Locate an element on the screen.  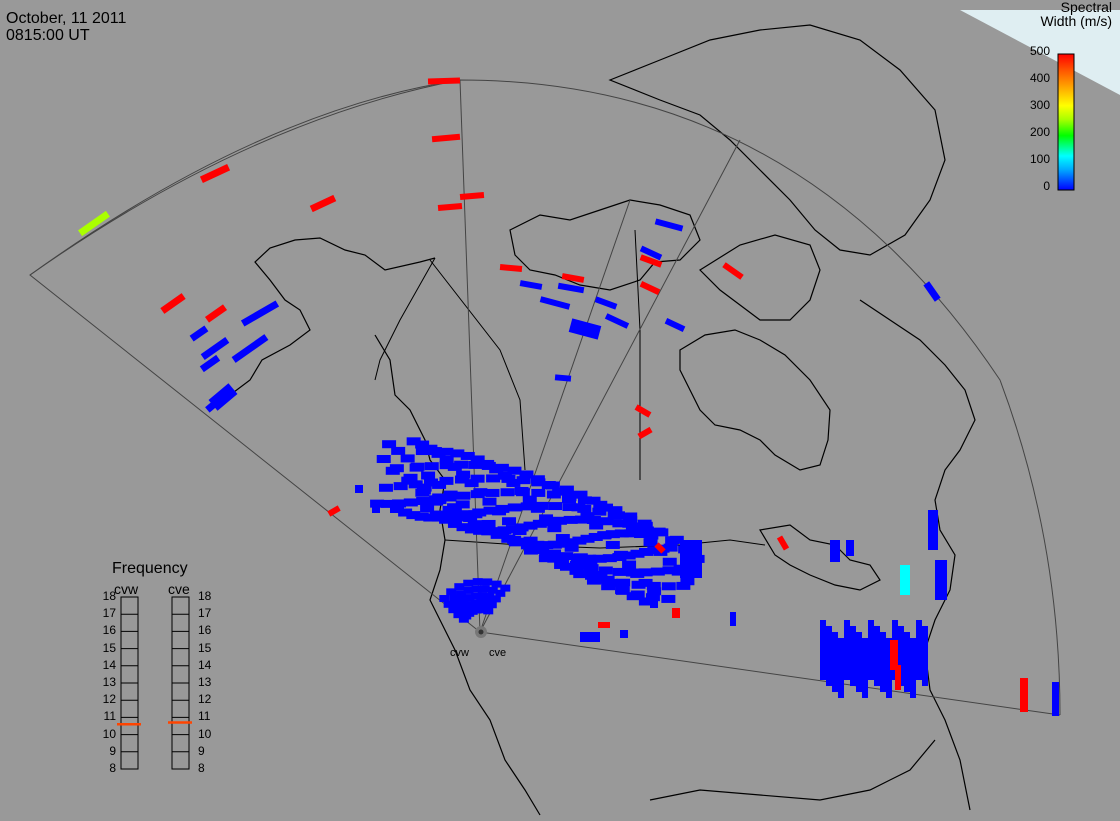
frequency-tick-label-cvw: 11 is located at coordinates (109, 716).